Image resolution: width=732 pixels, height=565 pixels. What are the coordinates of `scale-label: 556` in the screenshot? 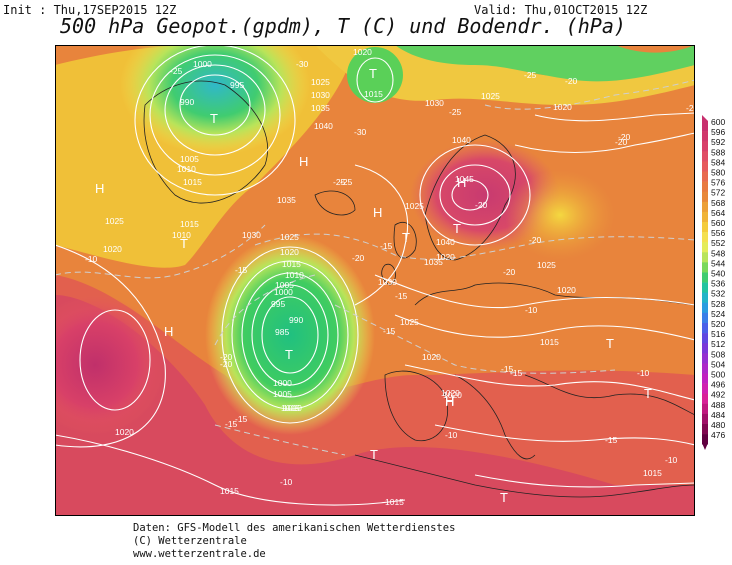 It's located at (718, 233).